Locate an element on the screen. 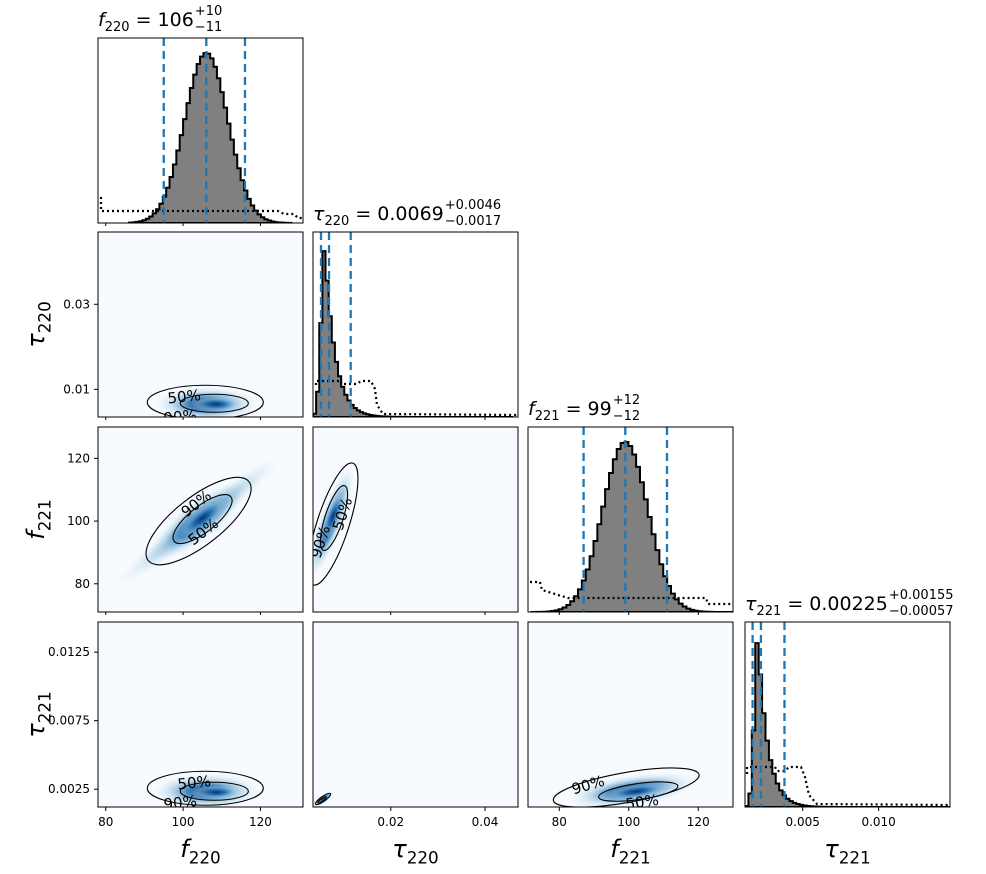 The image size is (986, 874). density-panel-f220-f221: 90%50% is located at coordinates (200, 519).